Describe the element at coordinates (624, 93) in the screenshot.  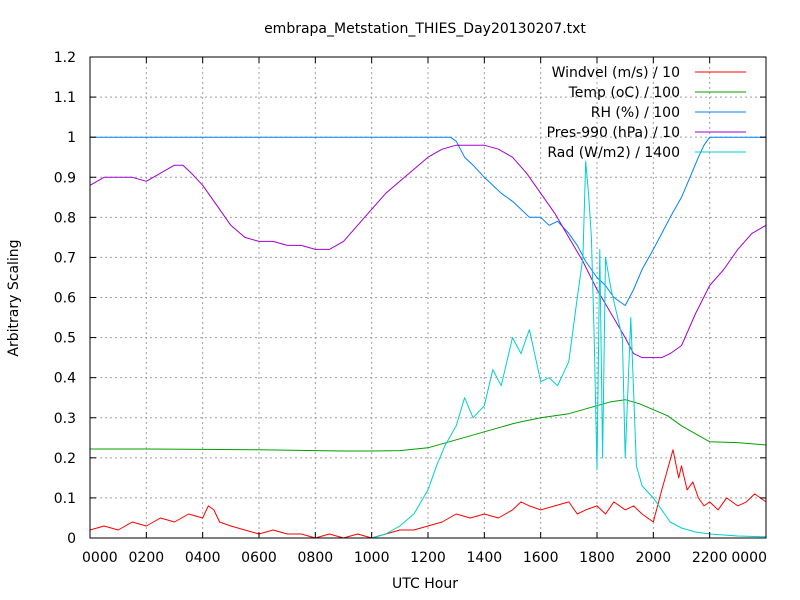
I see `legend-label: Temp (oC) / 100` at that location.